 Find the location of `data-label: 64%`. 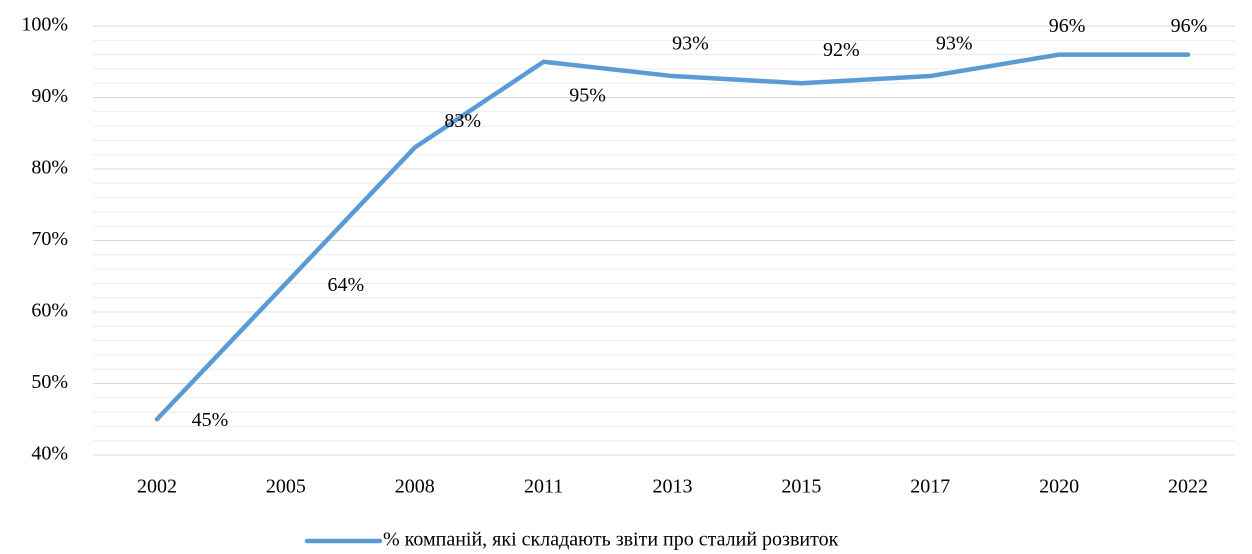

data-label: 64% is located at coordinates (346, 285).